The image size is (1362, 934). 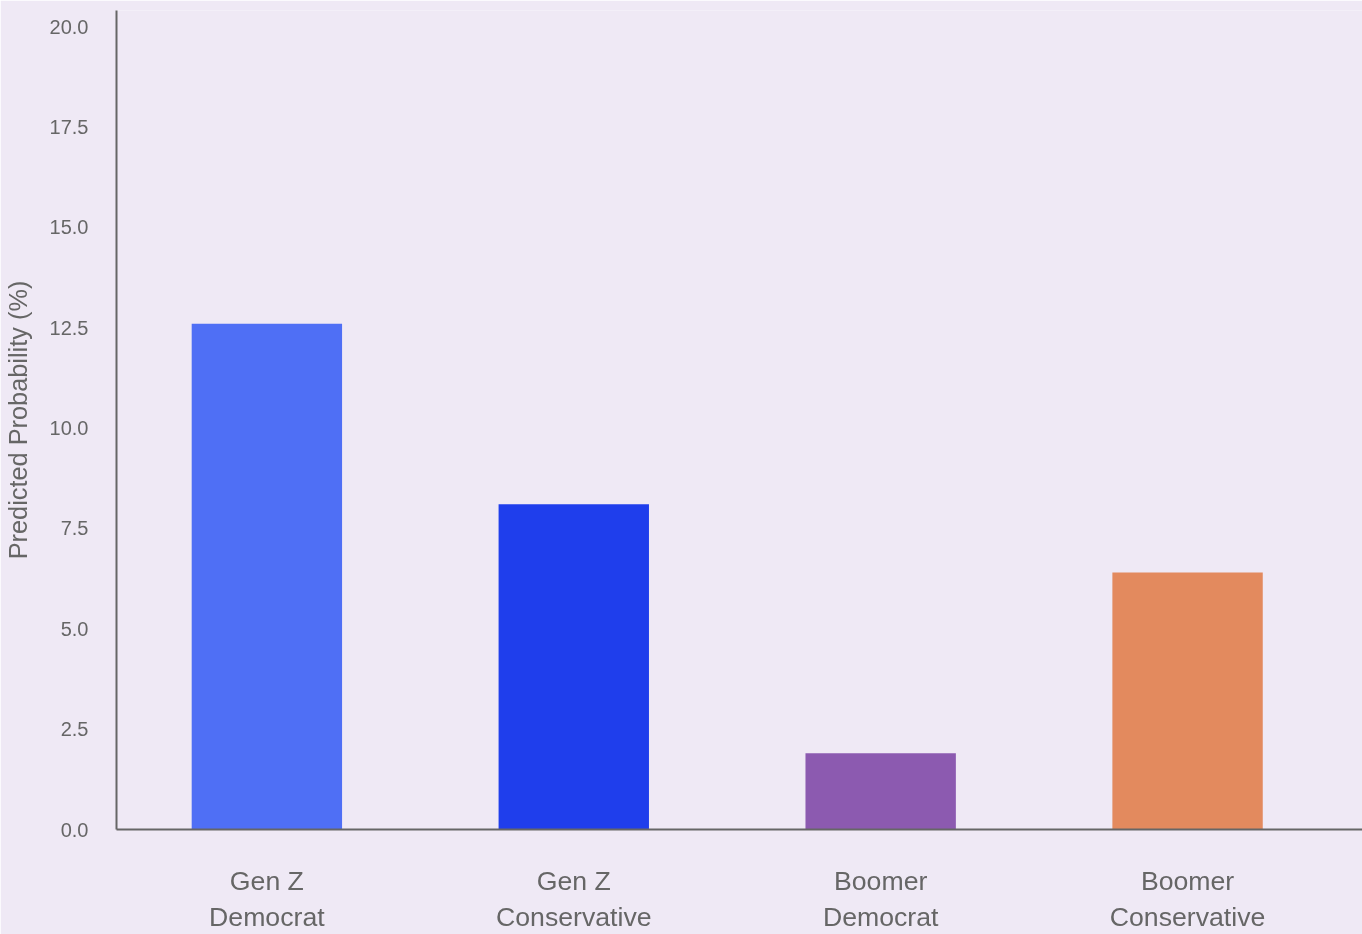 What do you see at coordinates (17, 420) in the screenshot?
I see `y-axis-title: Predicted Probability (%)` at bounding box center [17, 420].